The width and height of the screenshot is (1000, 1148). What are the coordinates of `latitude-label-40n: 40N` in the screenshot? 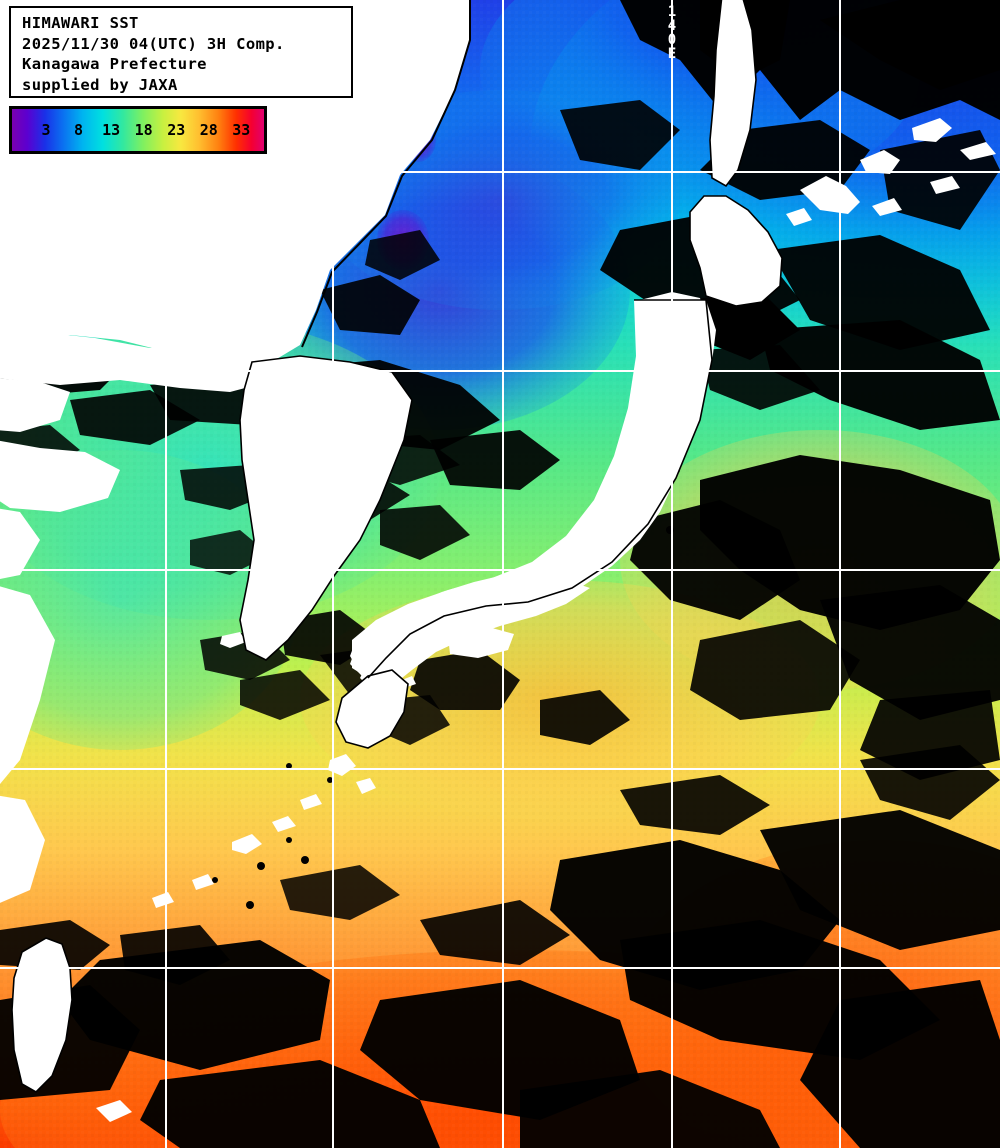 It's located at (23, 362).